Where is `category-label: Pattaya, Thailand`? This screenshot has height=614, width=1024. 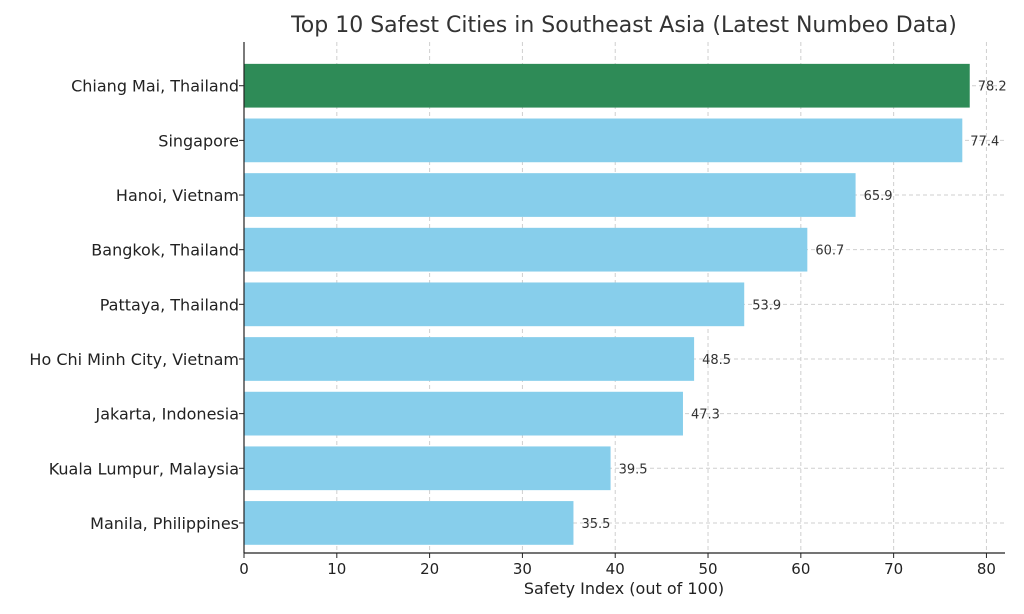
category-label: Pattaya, Thailand is located at coordinates (169, 304).